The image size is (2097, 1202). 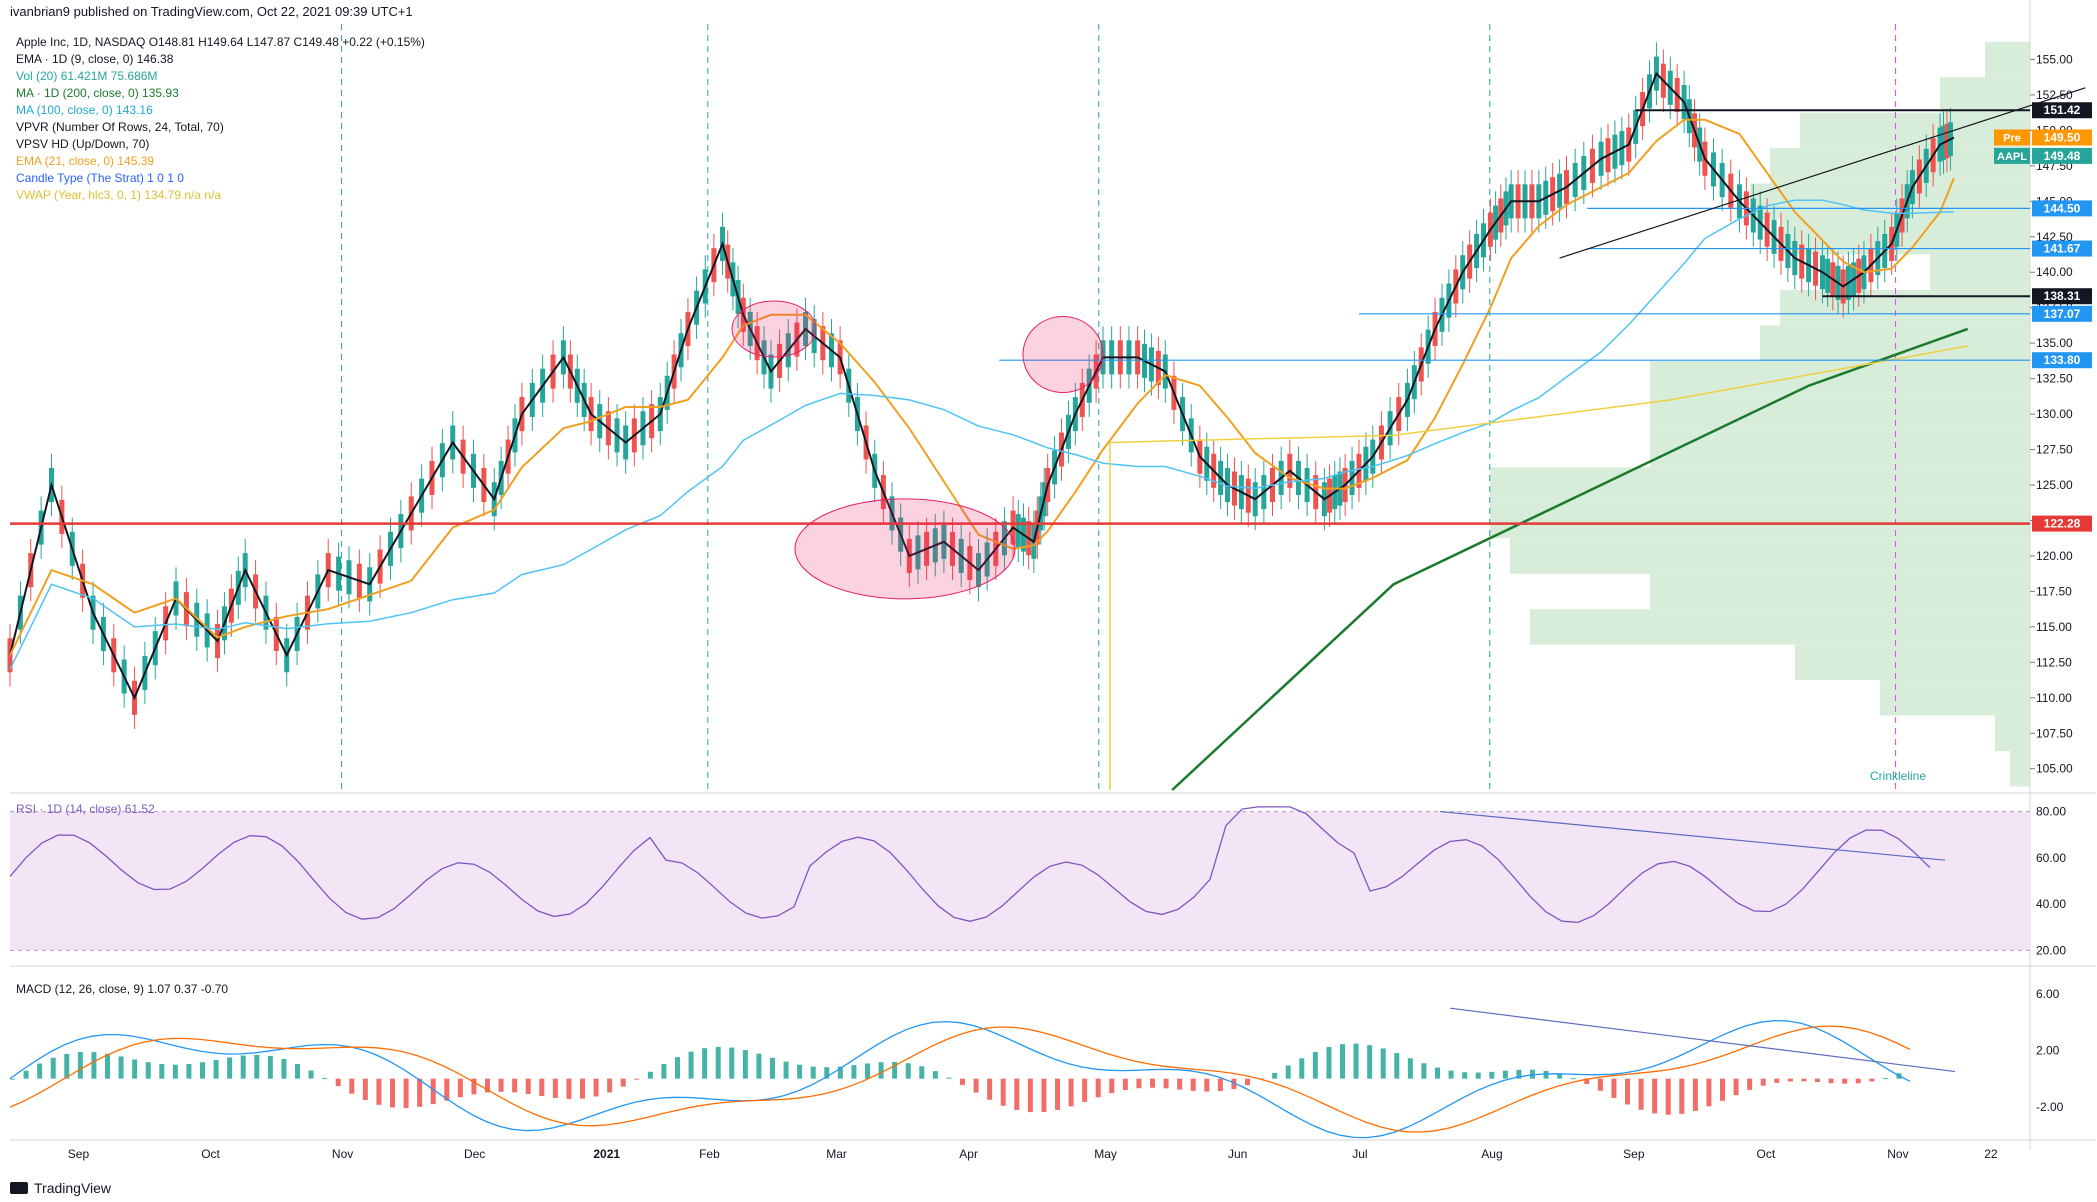 What do you see at coordinates (2048, 1050) in the screenshot?
I see `macd-tick-label: 2.00` at bounding box center [2048, 1050].